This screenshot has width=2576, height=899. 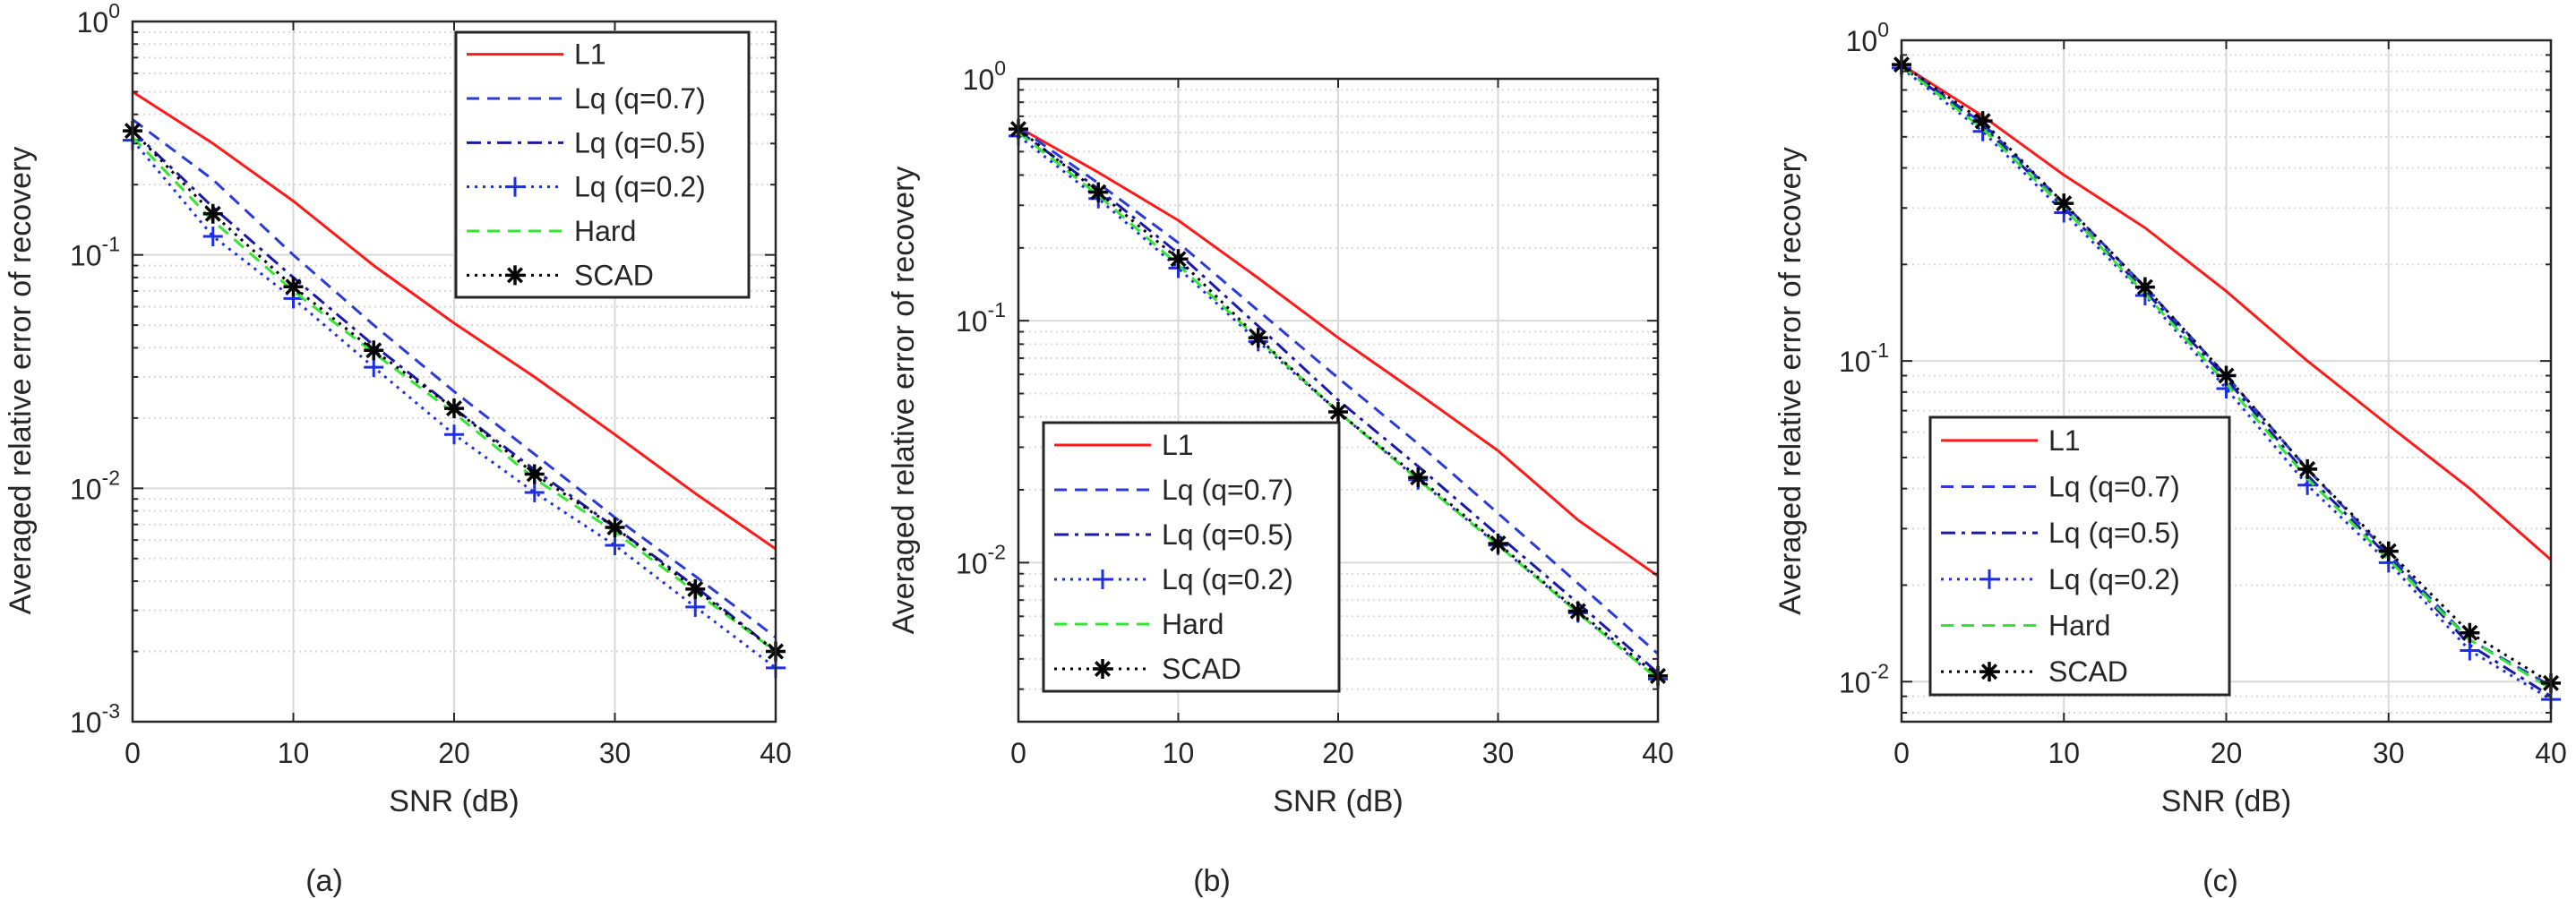 I want to click on panel-b-legend: L1 Lq (q=0.7) Lq (q=0.5) Lq (q=0.2) Hard SCAD, so click(x=1191, y=557).